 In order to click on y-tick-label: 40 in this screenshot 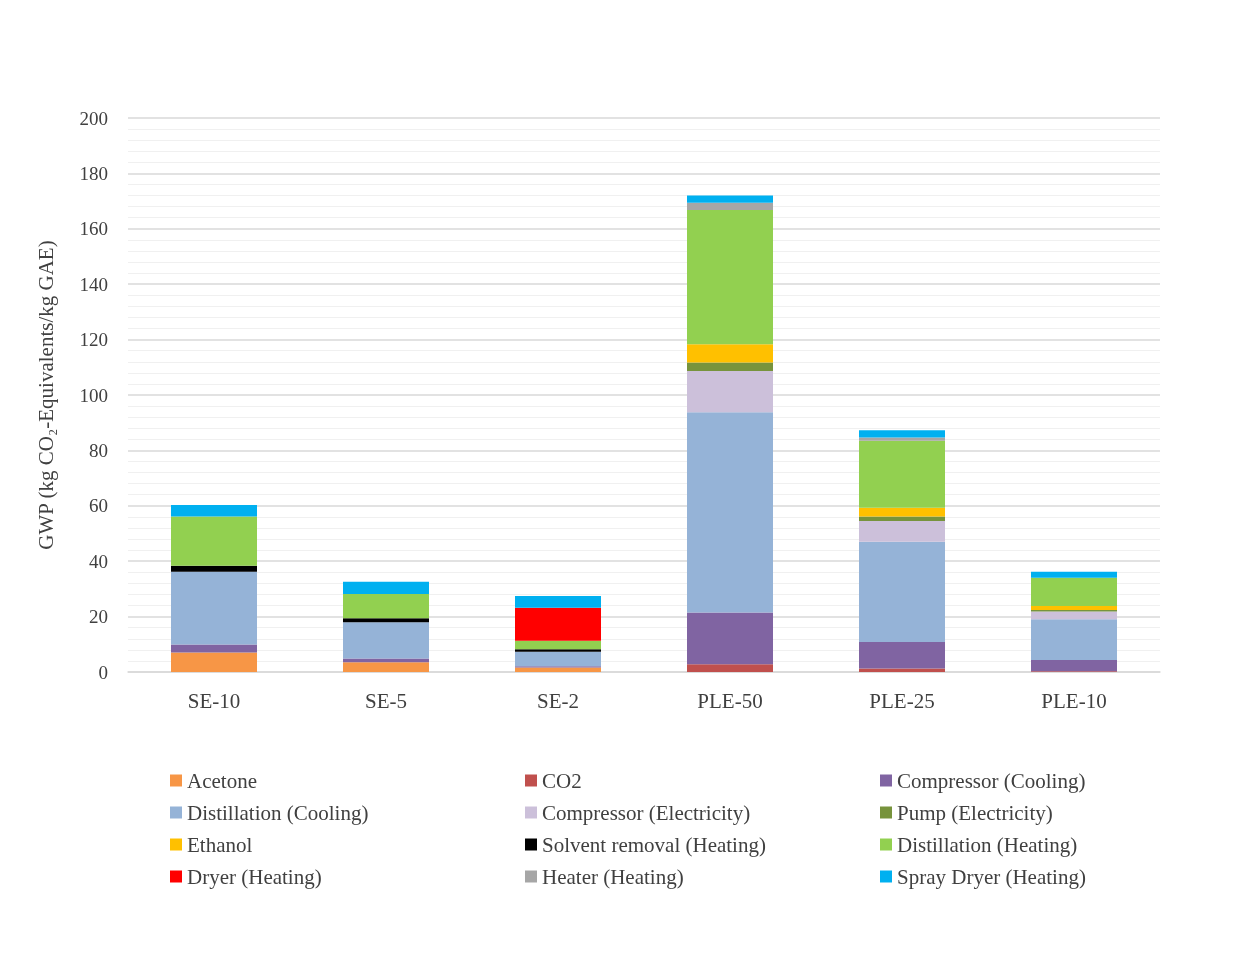, I will do `click(98, 561)`.